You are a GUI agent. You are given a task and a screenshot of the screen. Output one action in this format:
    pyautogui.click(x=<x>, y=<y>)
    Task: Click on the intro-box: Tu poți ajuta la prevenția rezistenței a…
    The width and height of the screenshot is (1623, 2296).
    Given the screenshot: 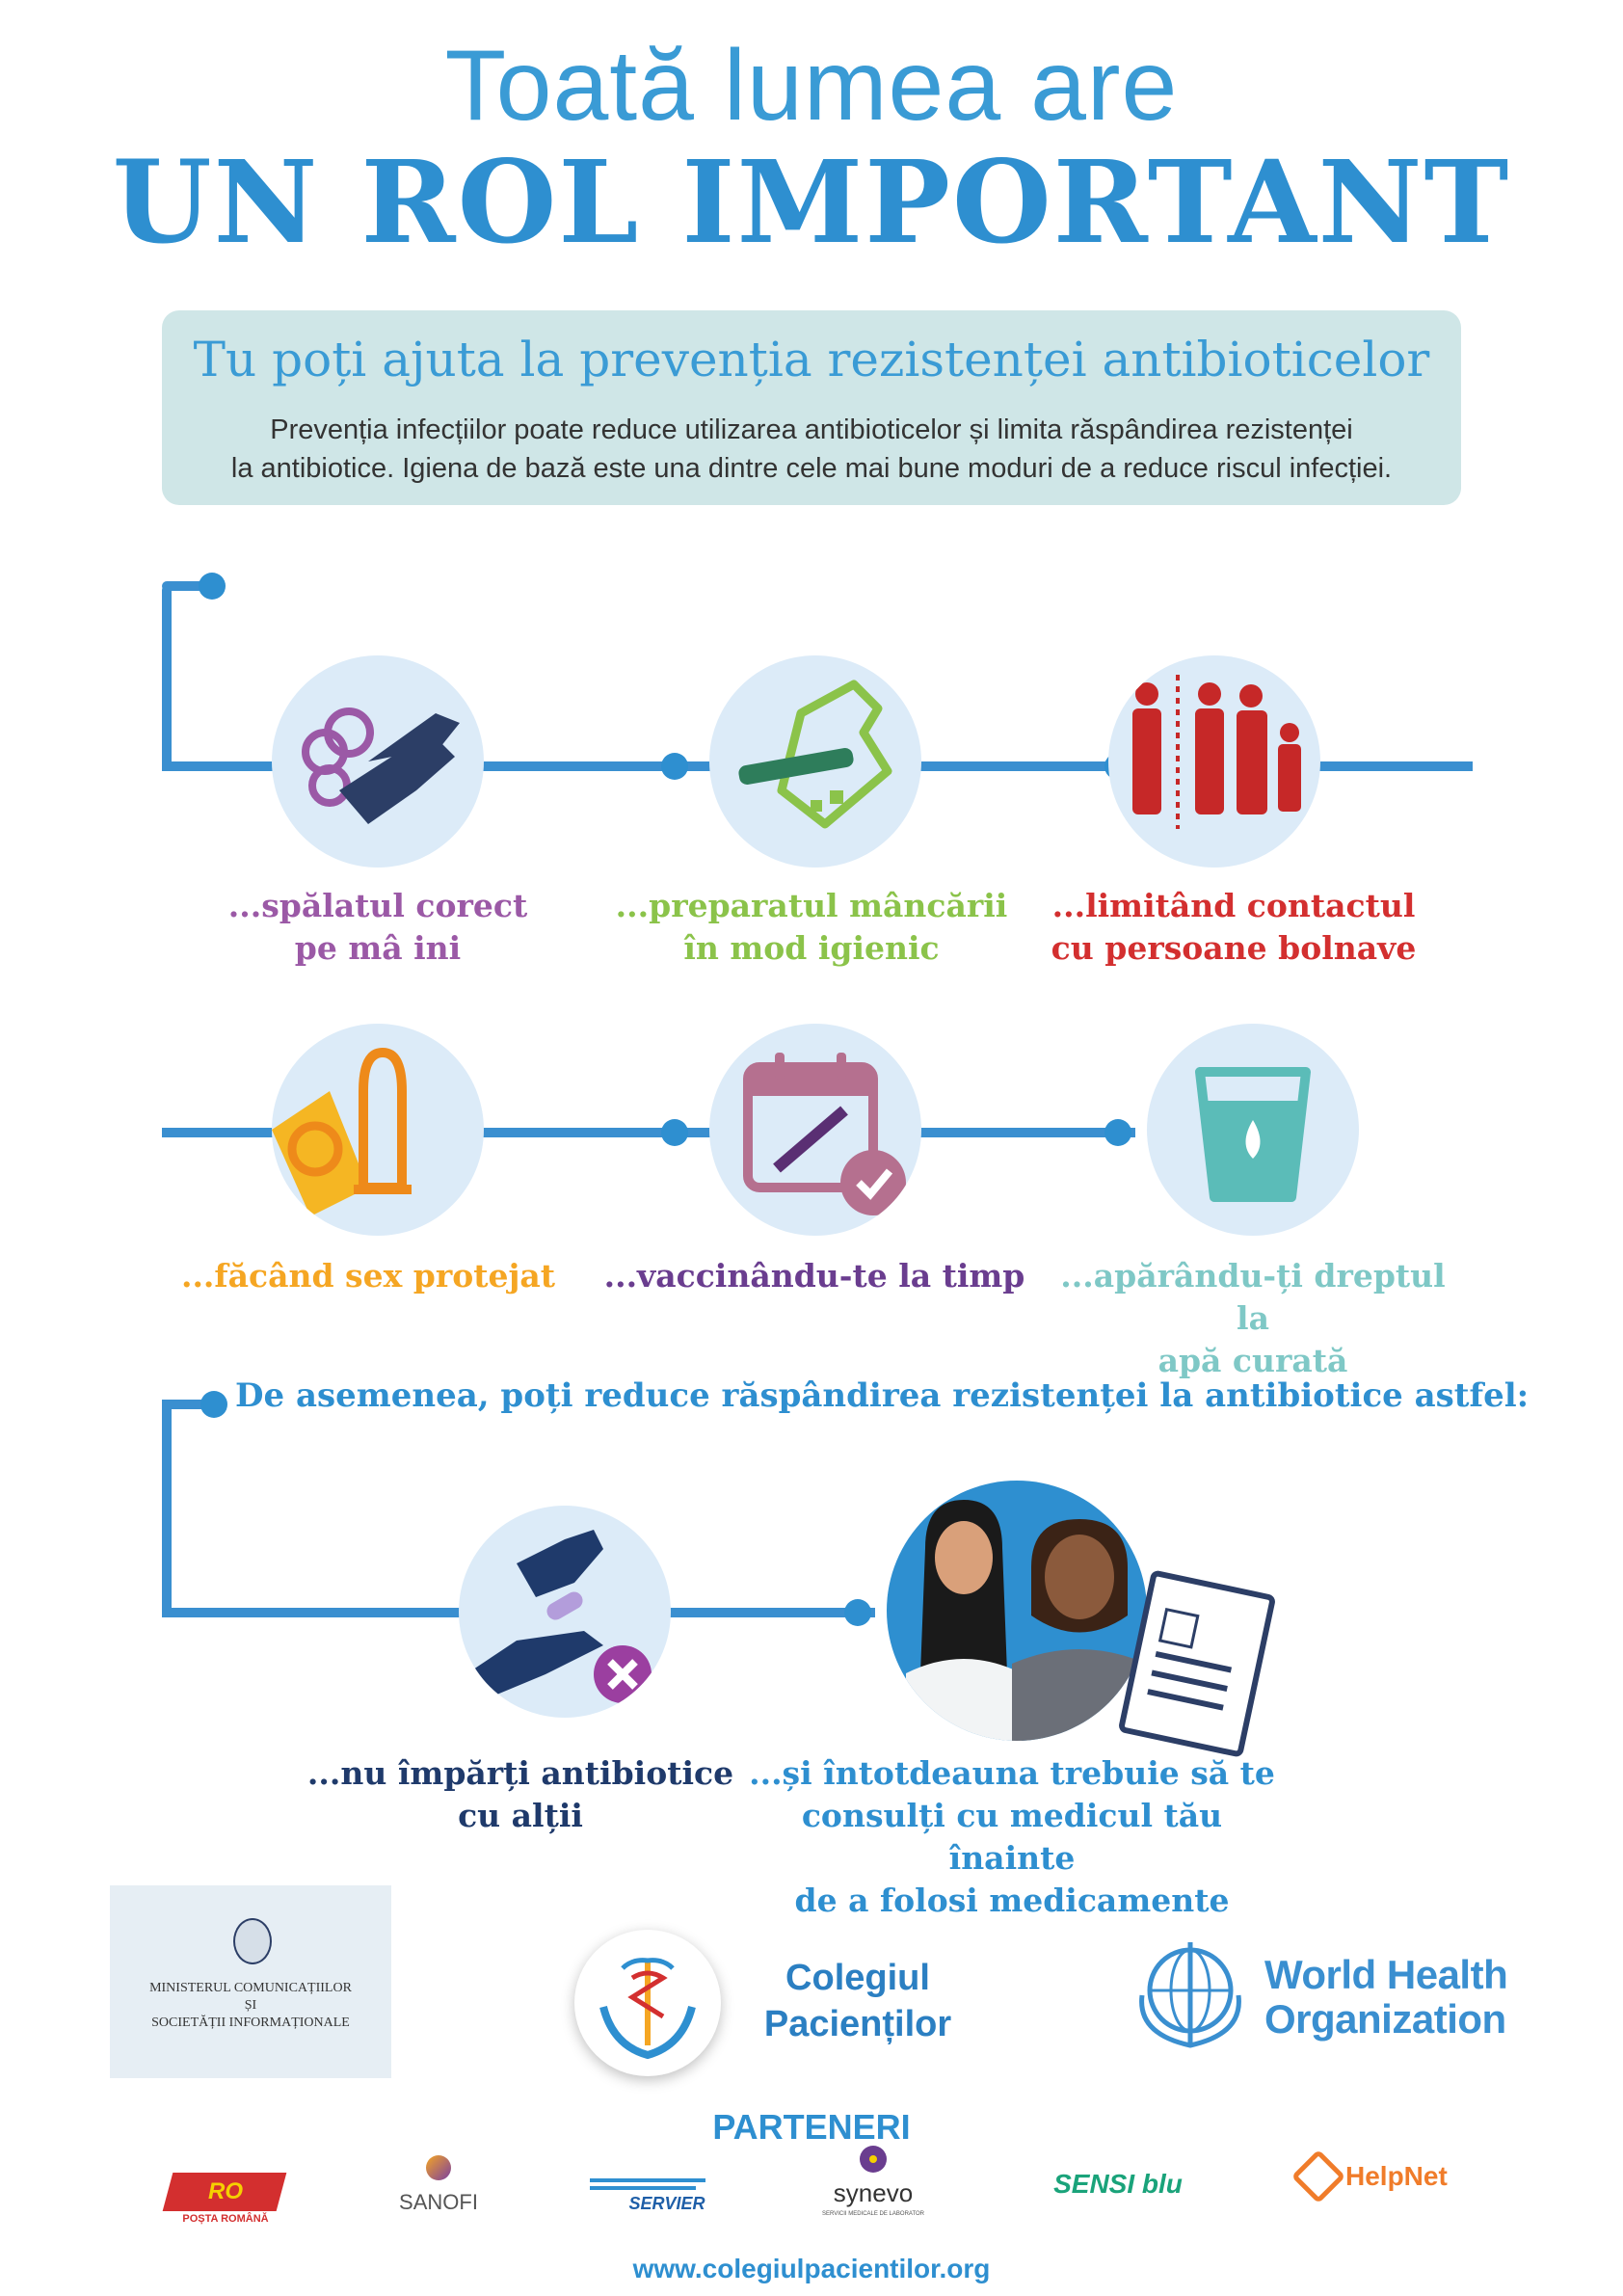 What is the action you would take?
    pyautogui.click(x=811, y=407)
    